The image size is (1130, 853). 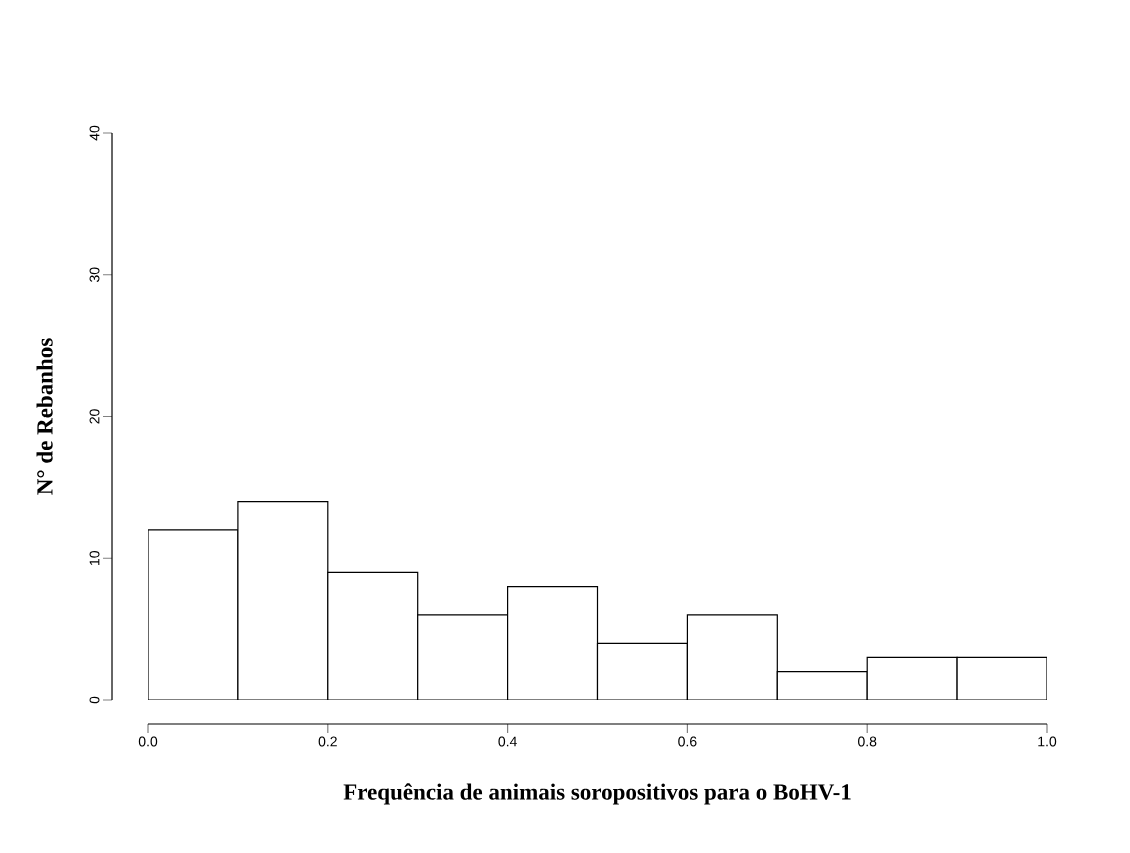 I want to click on x-tick-label: 0.6, so click(x=687, y=741).